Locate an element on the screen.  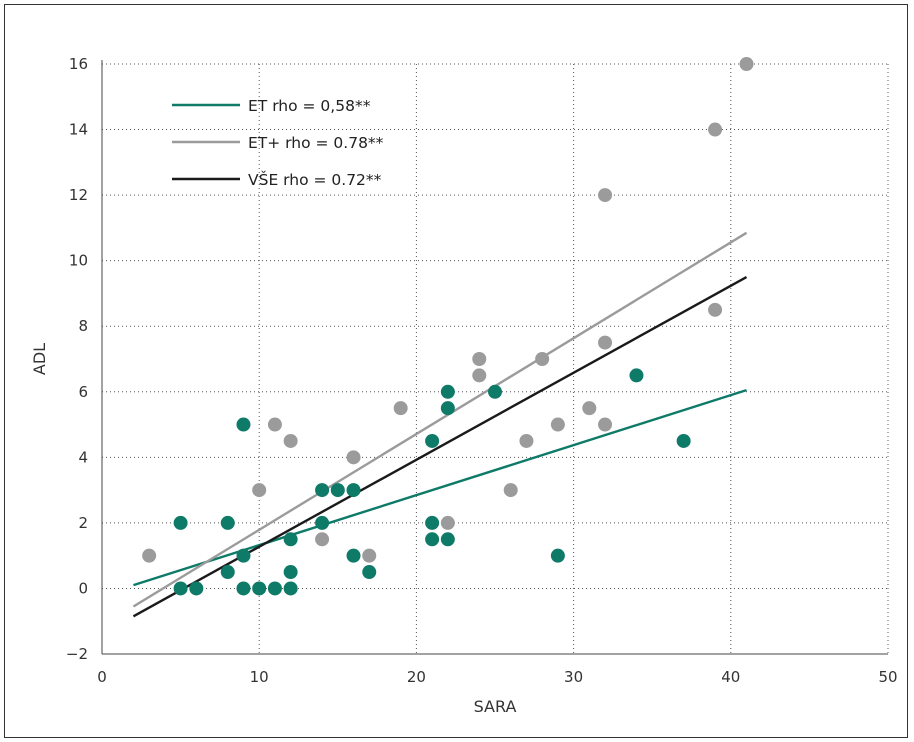
y-axis-label: ADL is located at coordinates (39, 359).